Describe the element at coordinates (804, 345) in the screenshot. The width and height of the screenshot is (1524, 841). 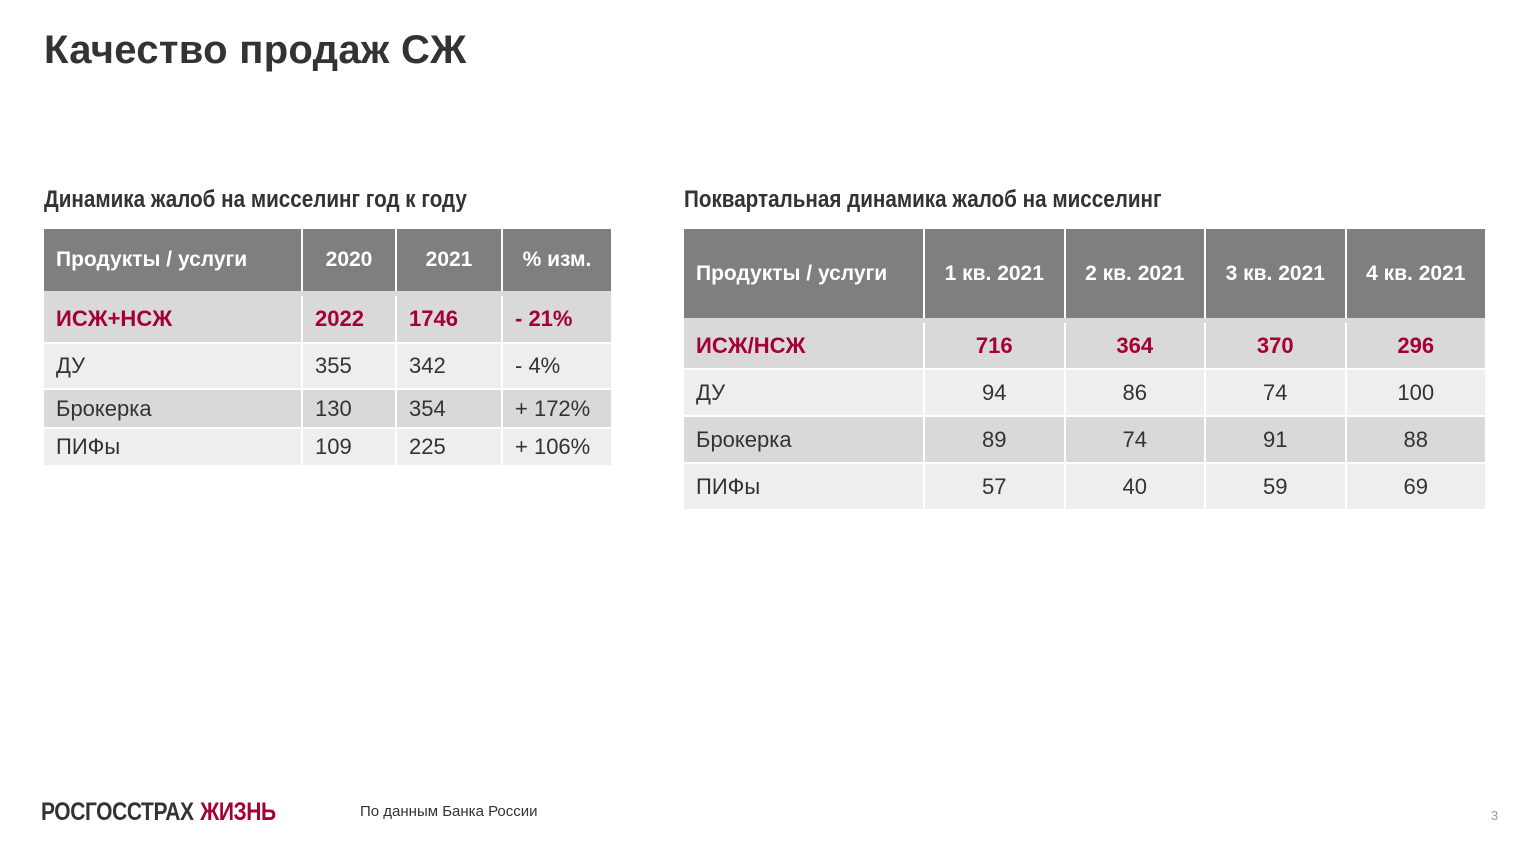
I see `cell-product: ИСЖ/НСЖ` at that location.